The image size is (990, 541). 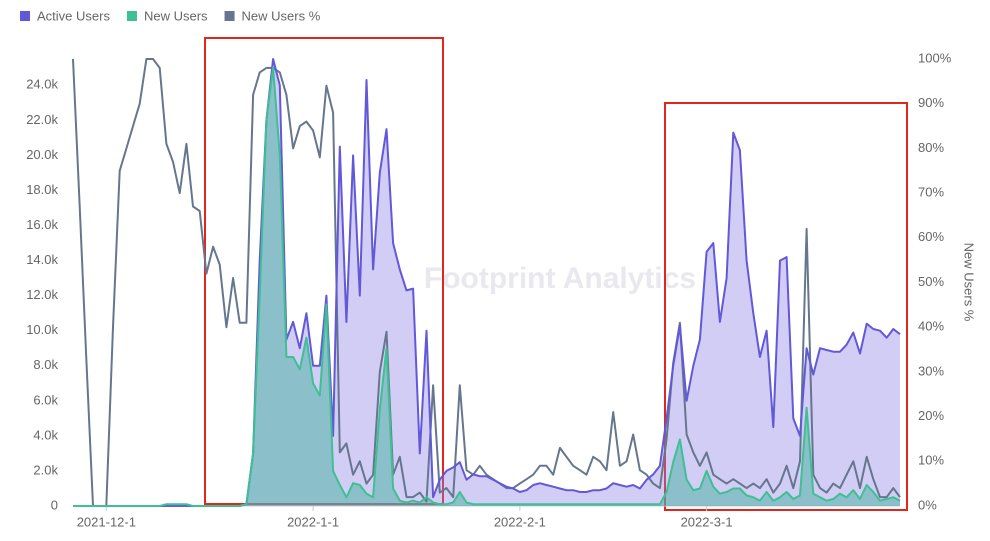 I want to click on y2-axis-label: New Users %, so click(x=969, y=282).